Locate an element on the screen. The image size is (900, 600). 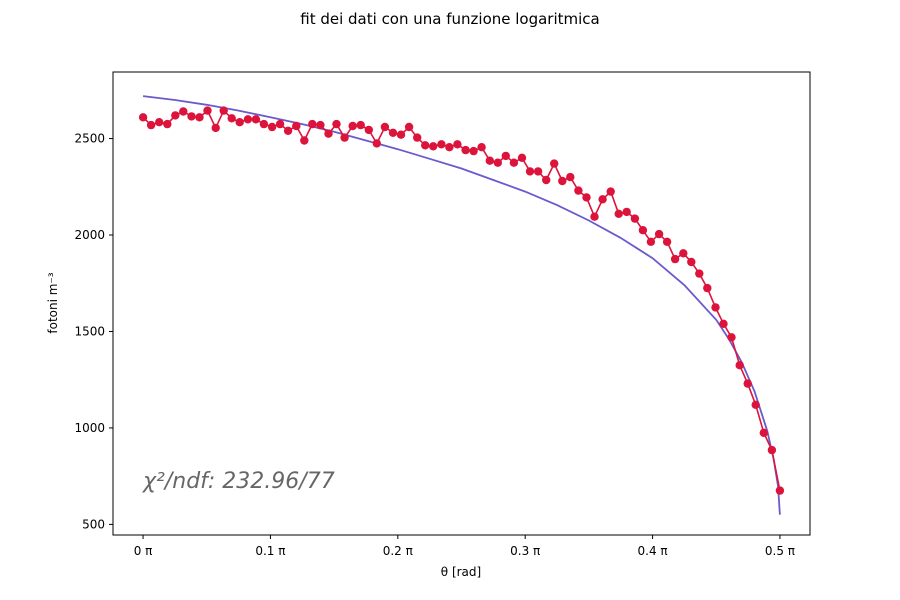
x-axis-label: θ [rad] is located at coordinates (461, 572).